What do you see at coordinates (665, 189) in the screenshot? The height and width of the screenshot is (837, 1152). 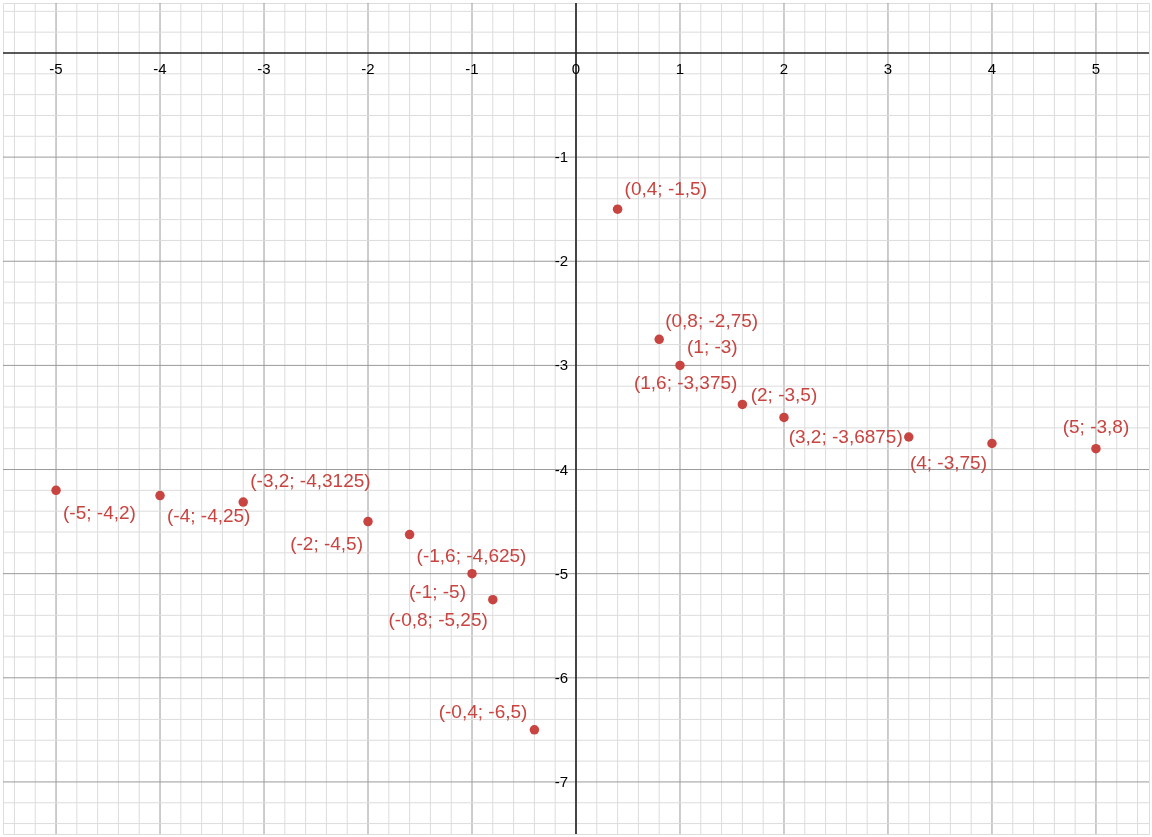 I see `data-label: (0,4; -1,5)` at bounding box center [665, 189].